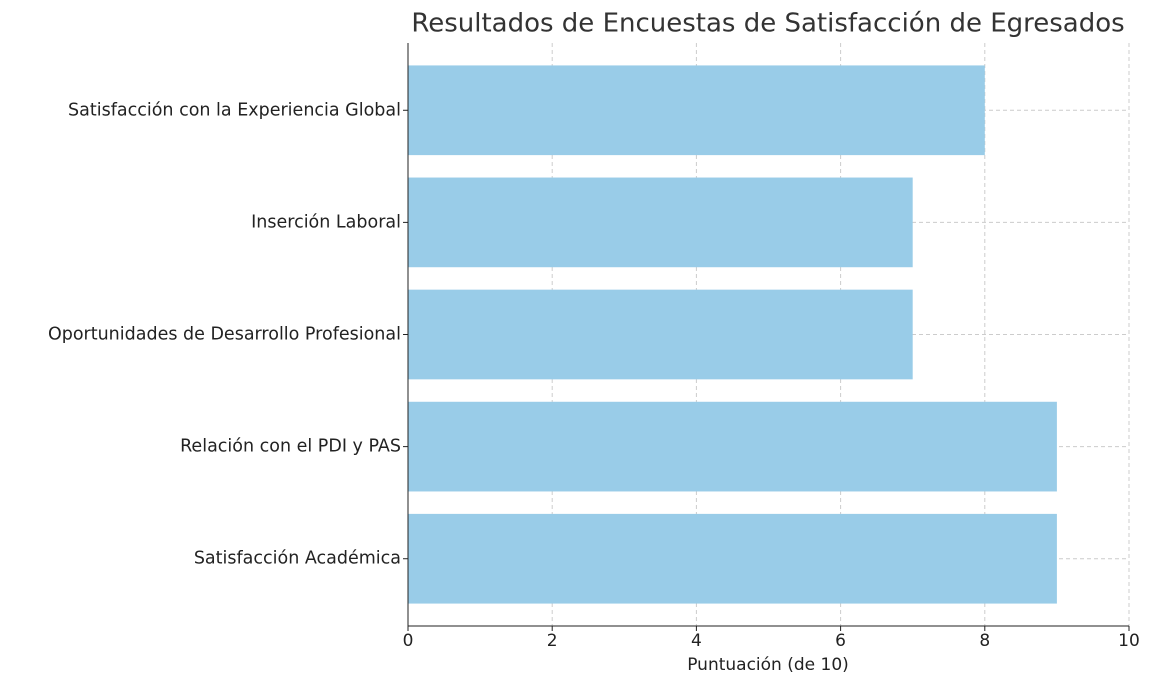  I want to click on y-tick-label: Relación con el PDI y PAS, so click(290, 447).